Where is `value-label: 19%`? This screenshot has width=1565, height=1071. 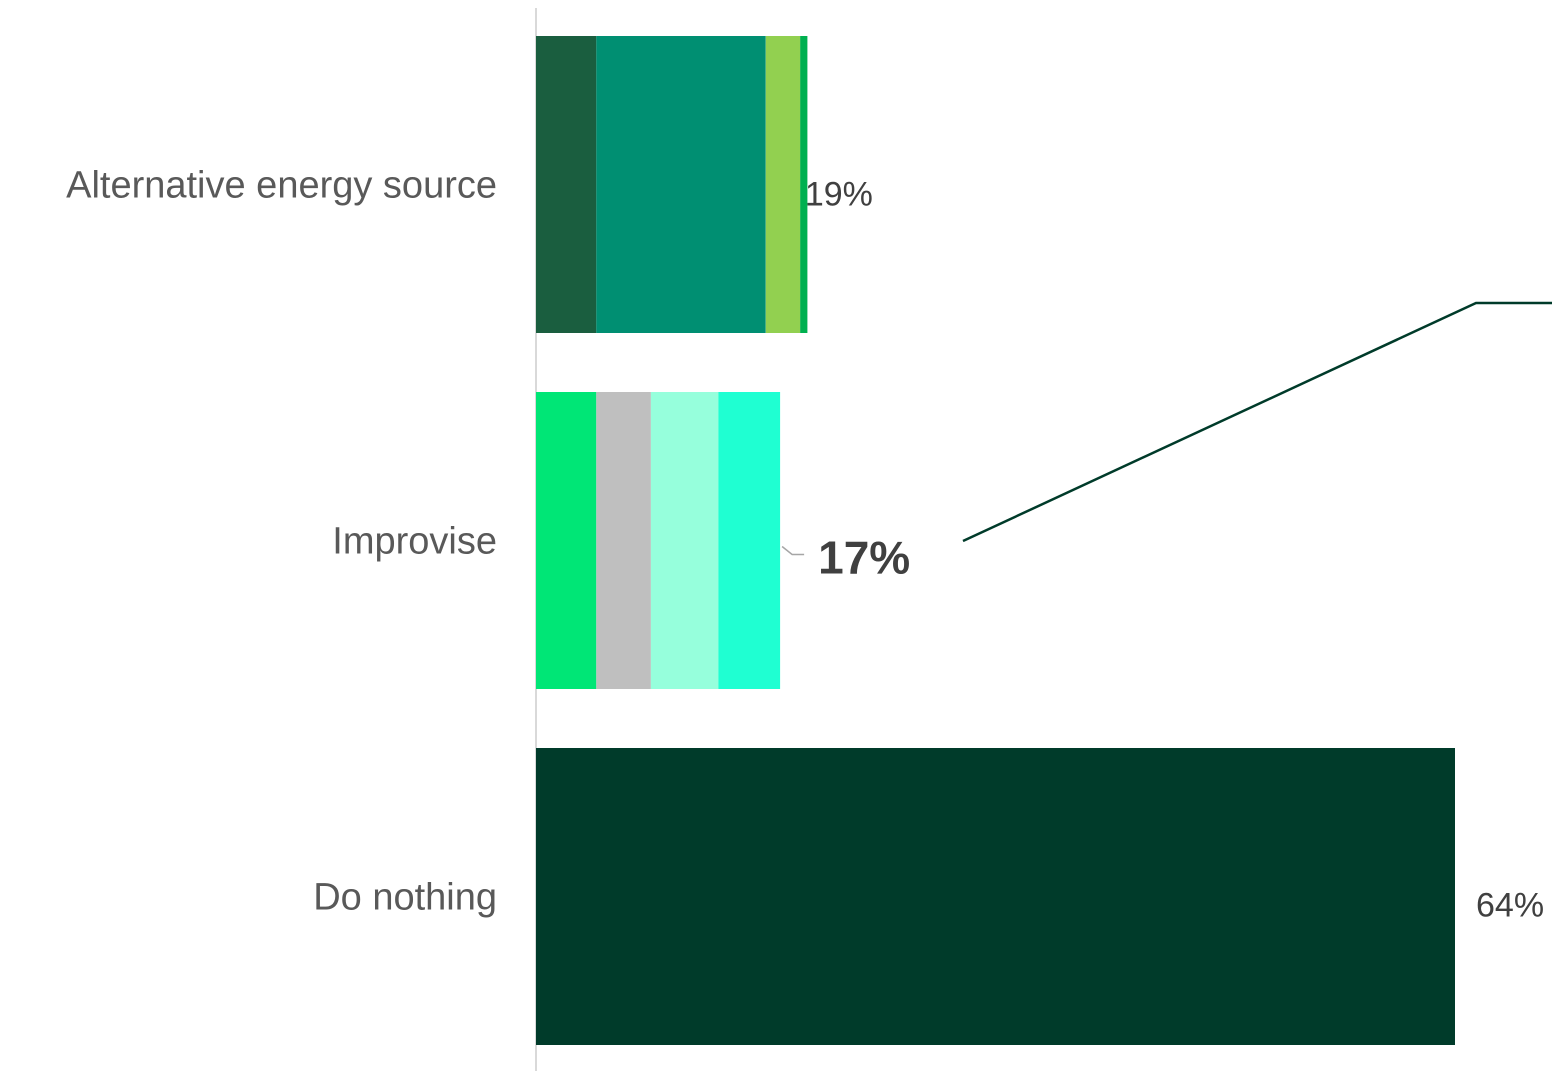 value-label: 19% is located at coordinates (839, 195).